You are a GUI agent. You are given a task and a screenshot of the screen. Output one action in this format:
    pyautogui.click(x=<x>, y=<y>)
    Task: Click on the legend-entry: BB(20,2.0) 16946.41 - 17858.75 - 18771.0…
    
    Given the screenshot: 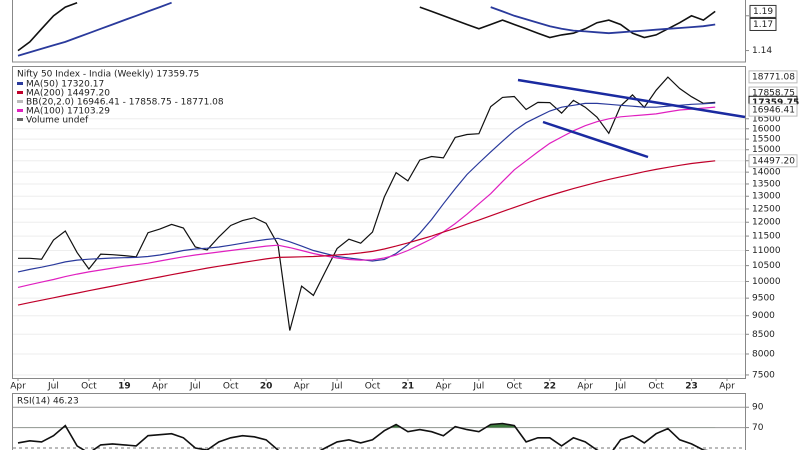 What is the action you would take?
    pyautogui.click(x=125, y=103)
    